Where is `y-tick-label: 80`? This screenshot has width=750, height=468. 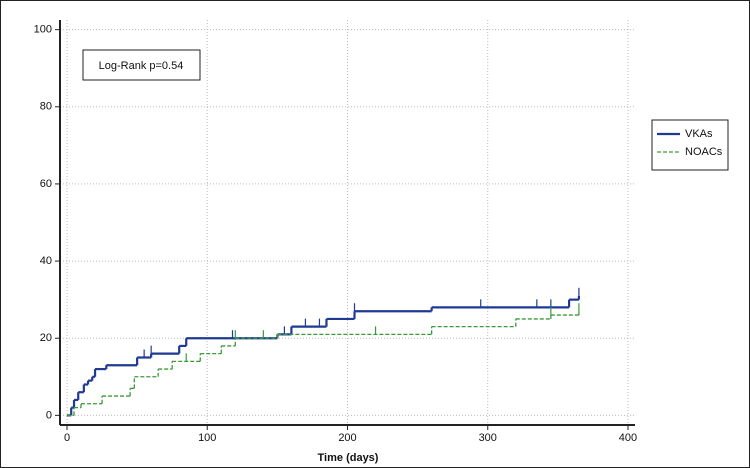
y-tick-label: 80 is located at coordinates (46, 107).